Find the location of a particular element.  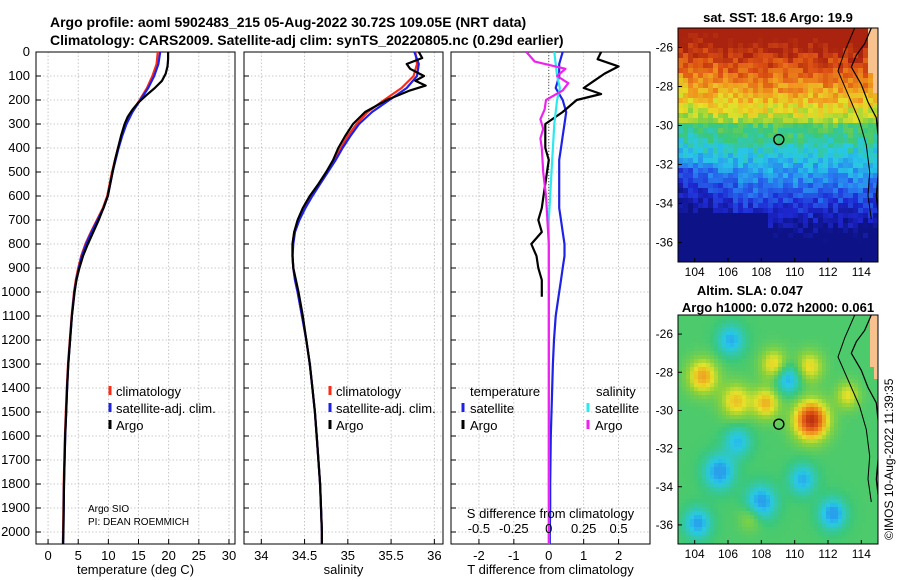

x-tick-label: 15 is located at coordinates (138, 555).